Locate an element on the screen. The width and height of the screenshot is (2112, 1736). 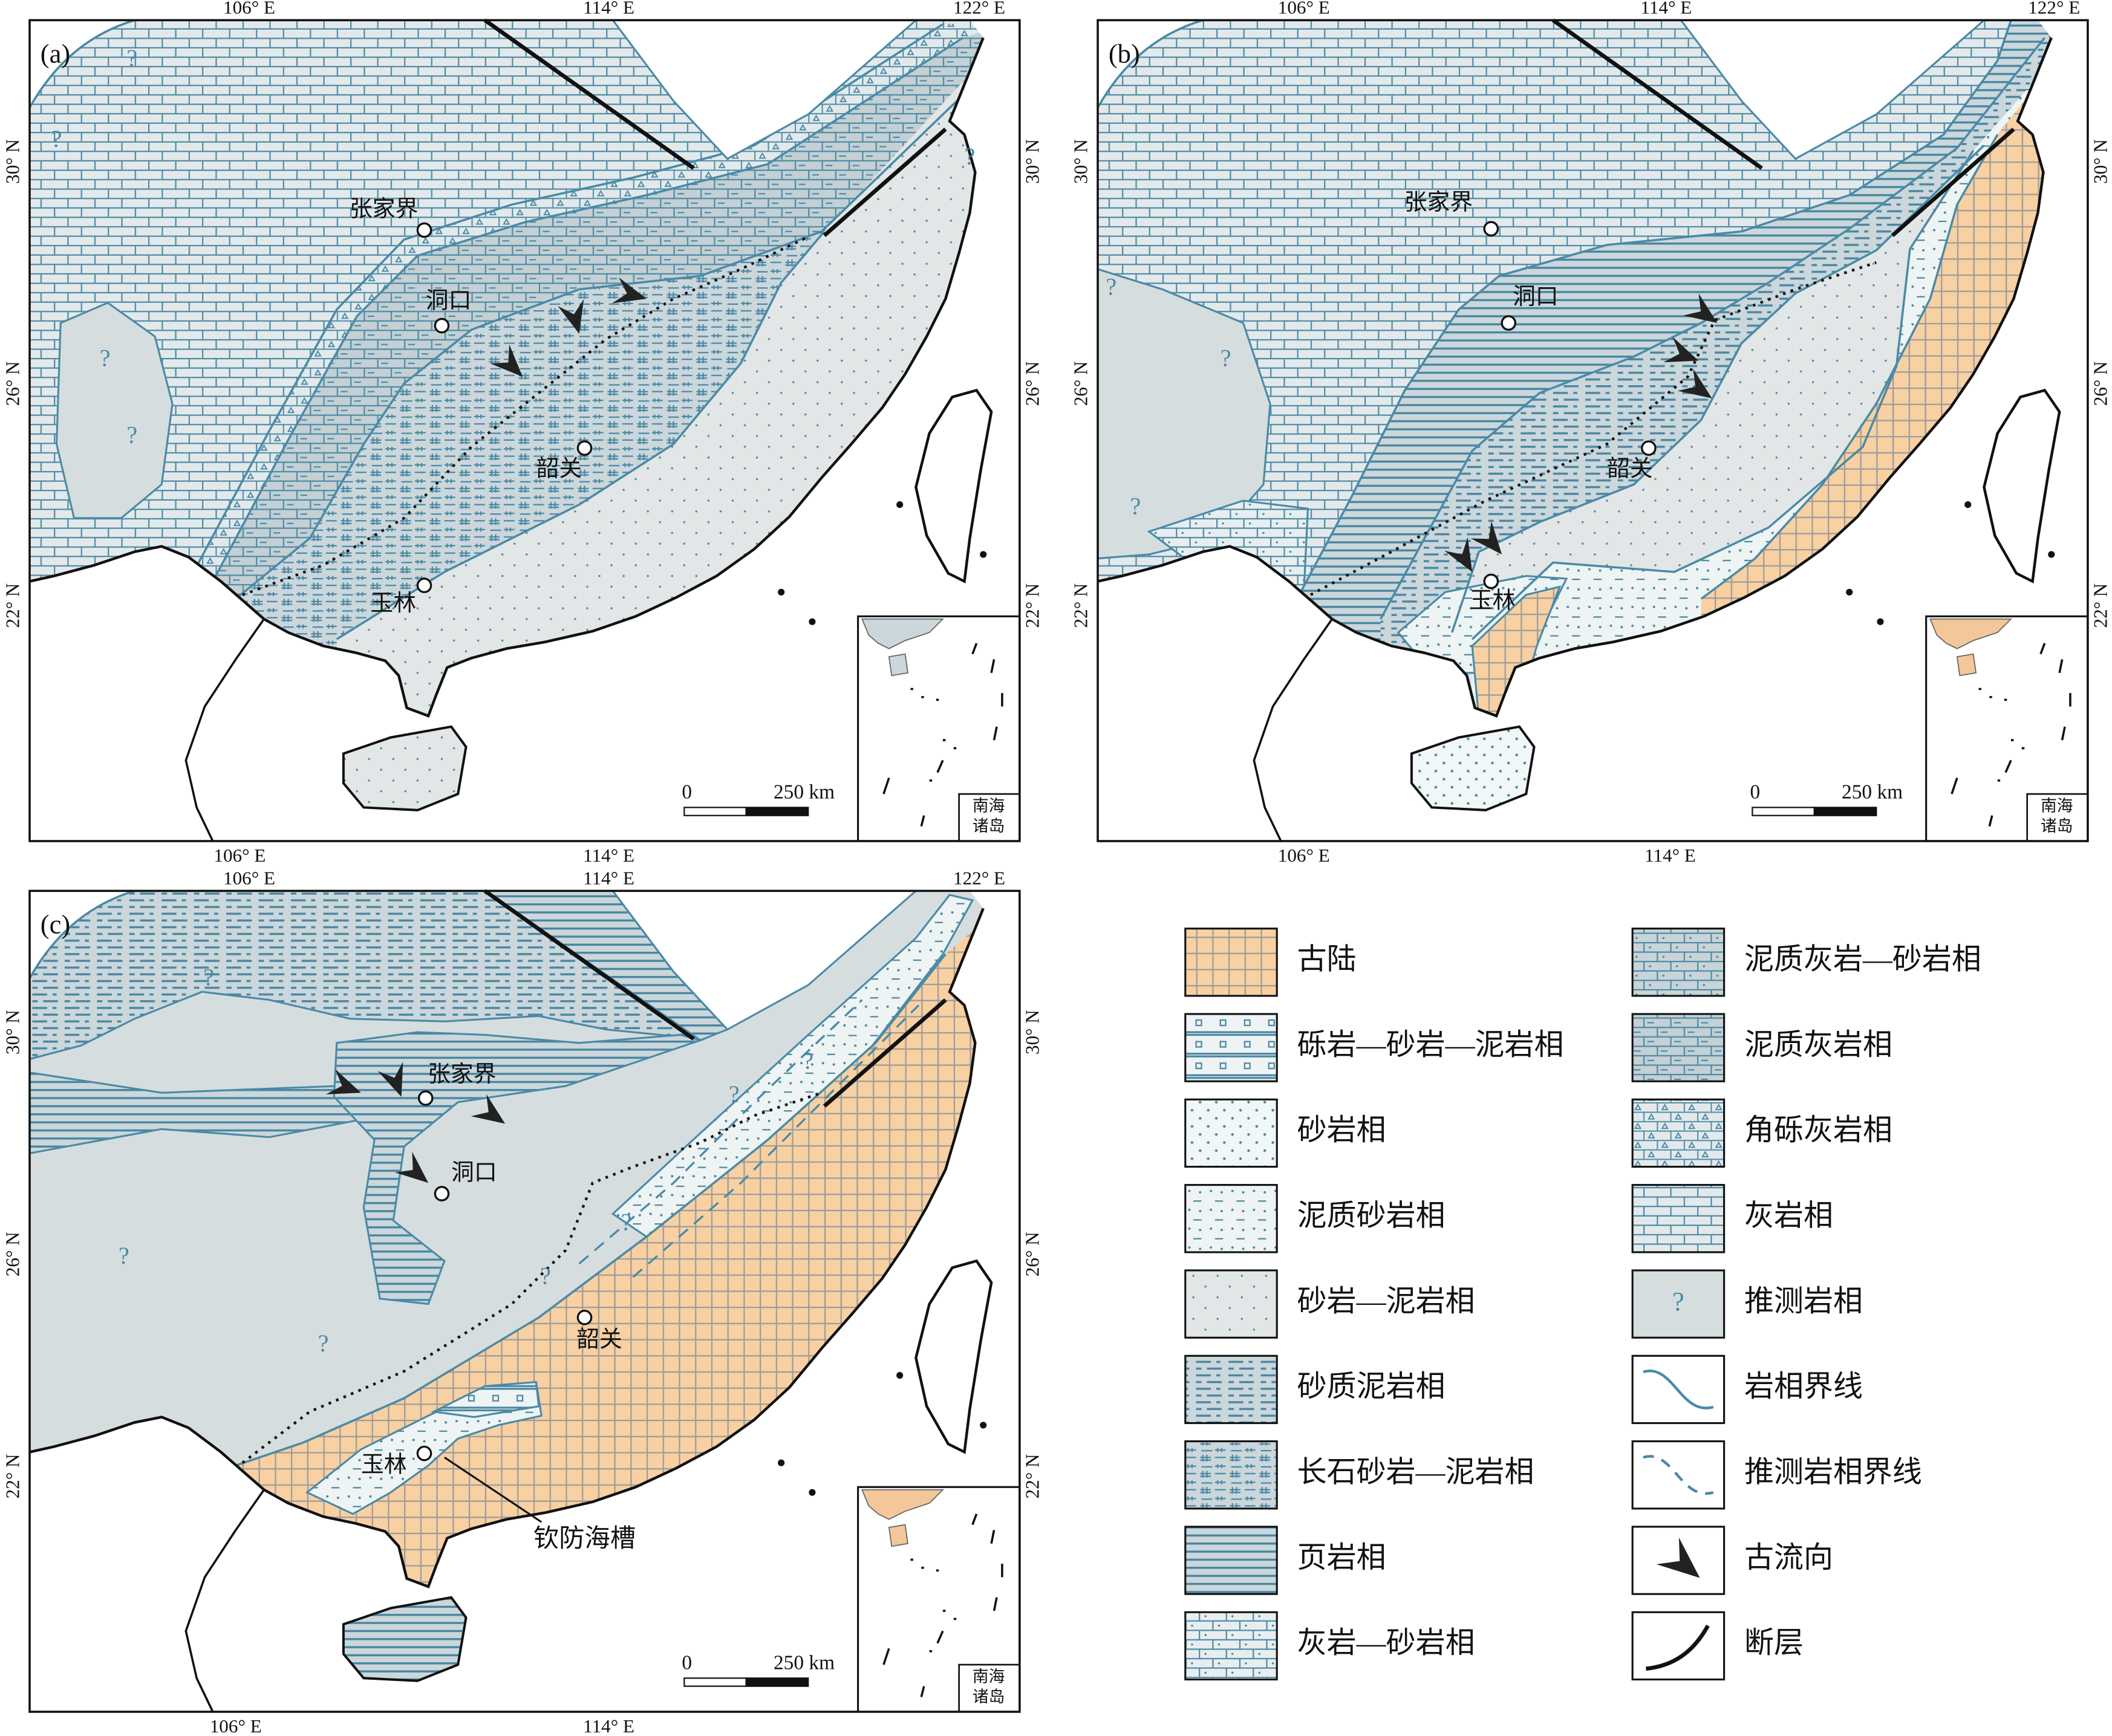
legend-label: 砾岩—砂岩—泥岩相 is located at coordinates (1430, 1044).